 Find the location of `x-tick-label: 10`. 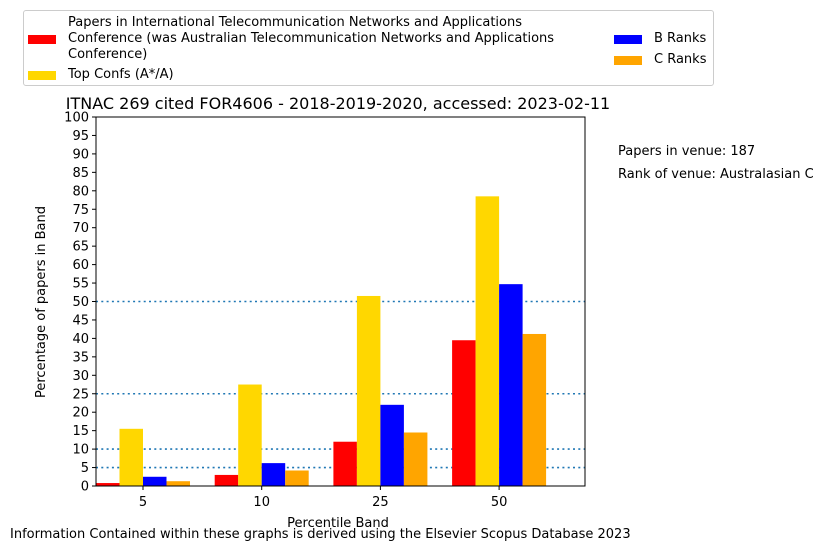

x-tick-label: 10 is located at coordinates (261, 502).